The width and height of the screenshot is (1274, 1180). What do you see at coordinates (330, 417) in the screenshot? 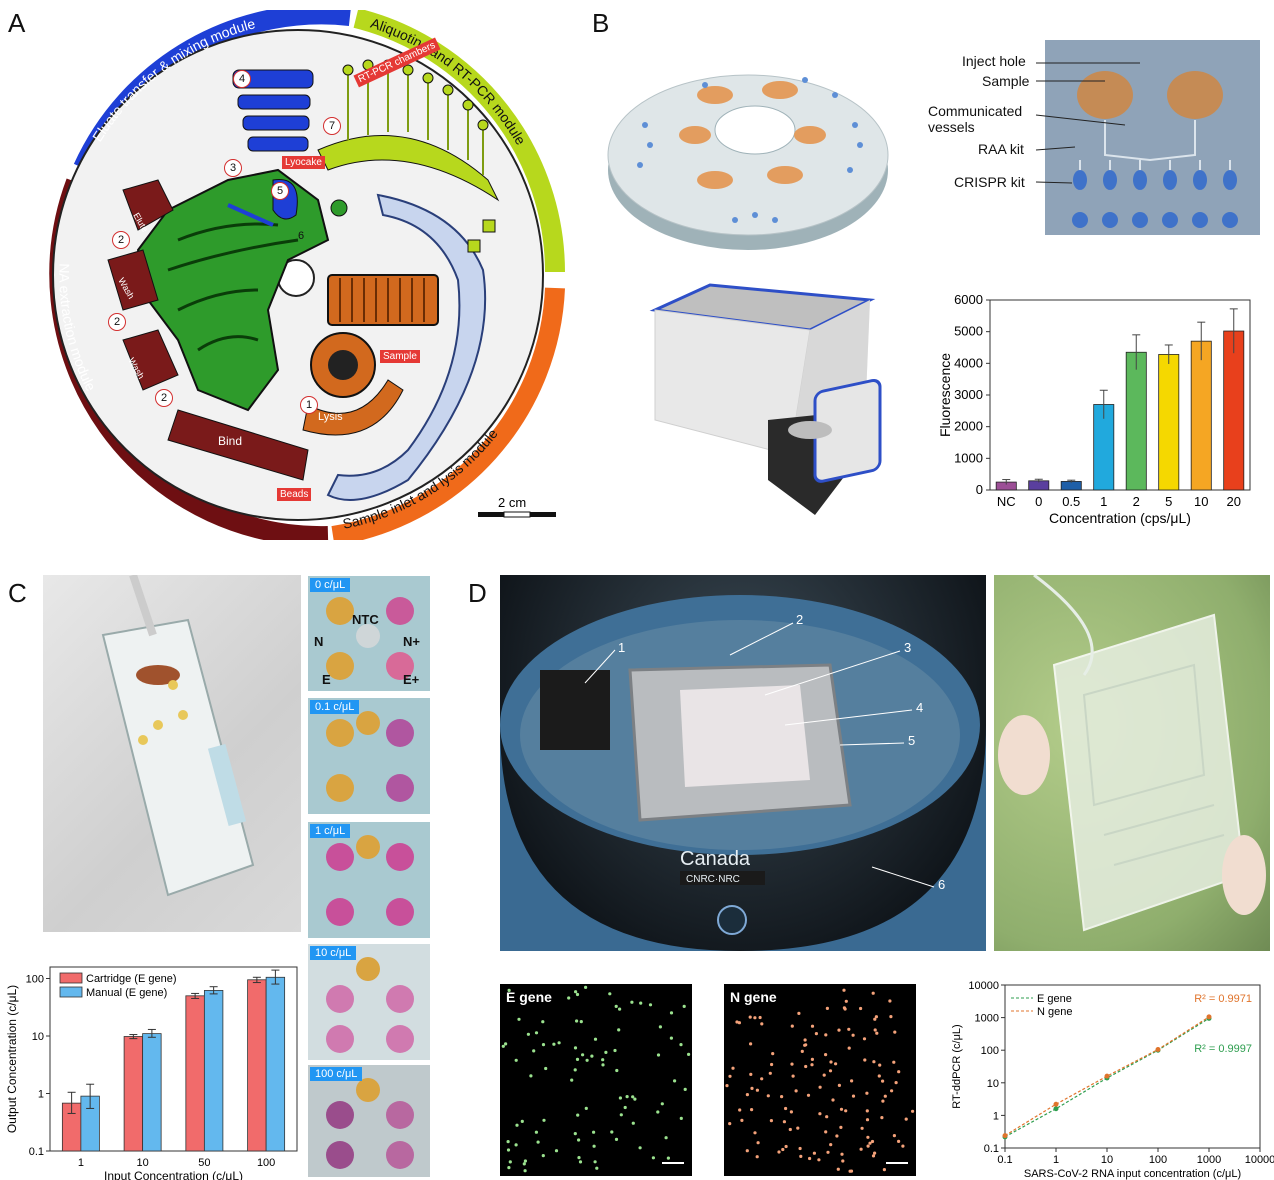
I see `label-lysis: Lysis` at bounding box center [330, 417].